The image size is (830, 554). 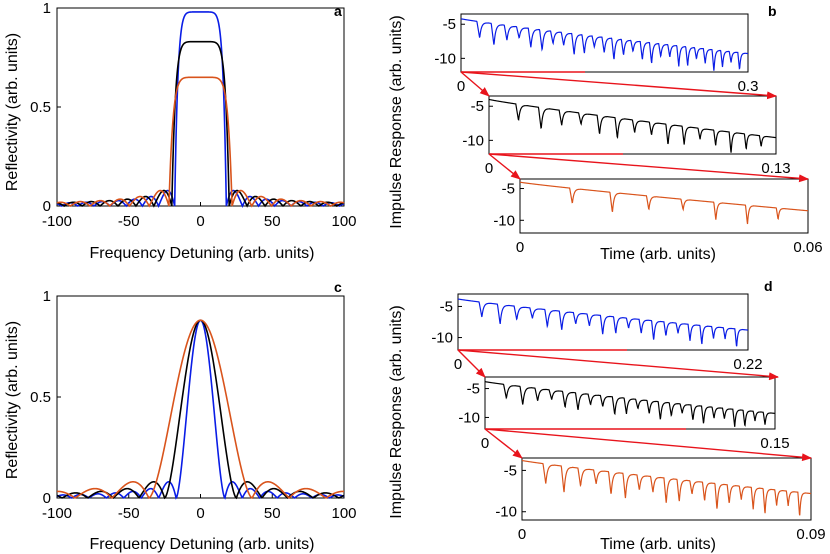 What do you see at coordinates (200, 221) in the screenshot?
I see `panel-a-xtick-label: 0` at bounding box center [200, 221].